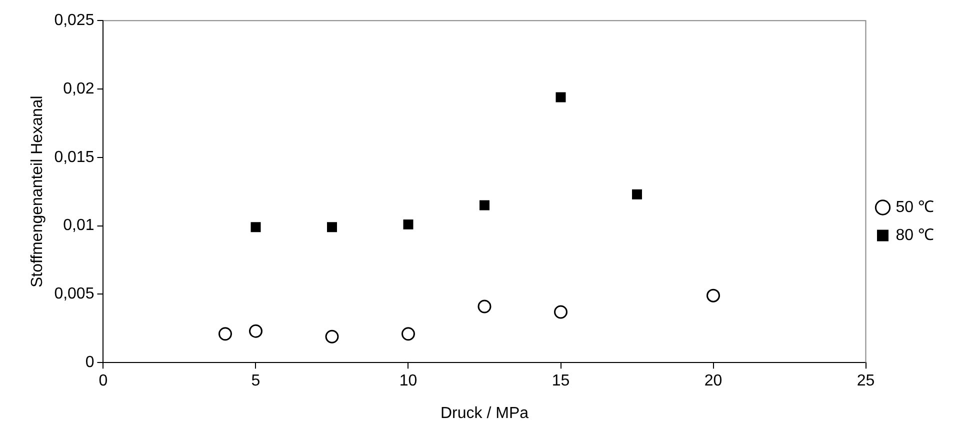  I want to click on x-tick-label: 20, so click(713, 381).